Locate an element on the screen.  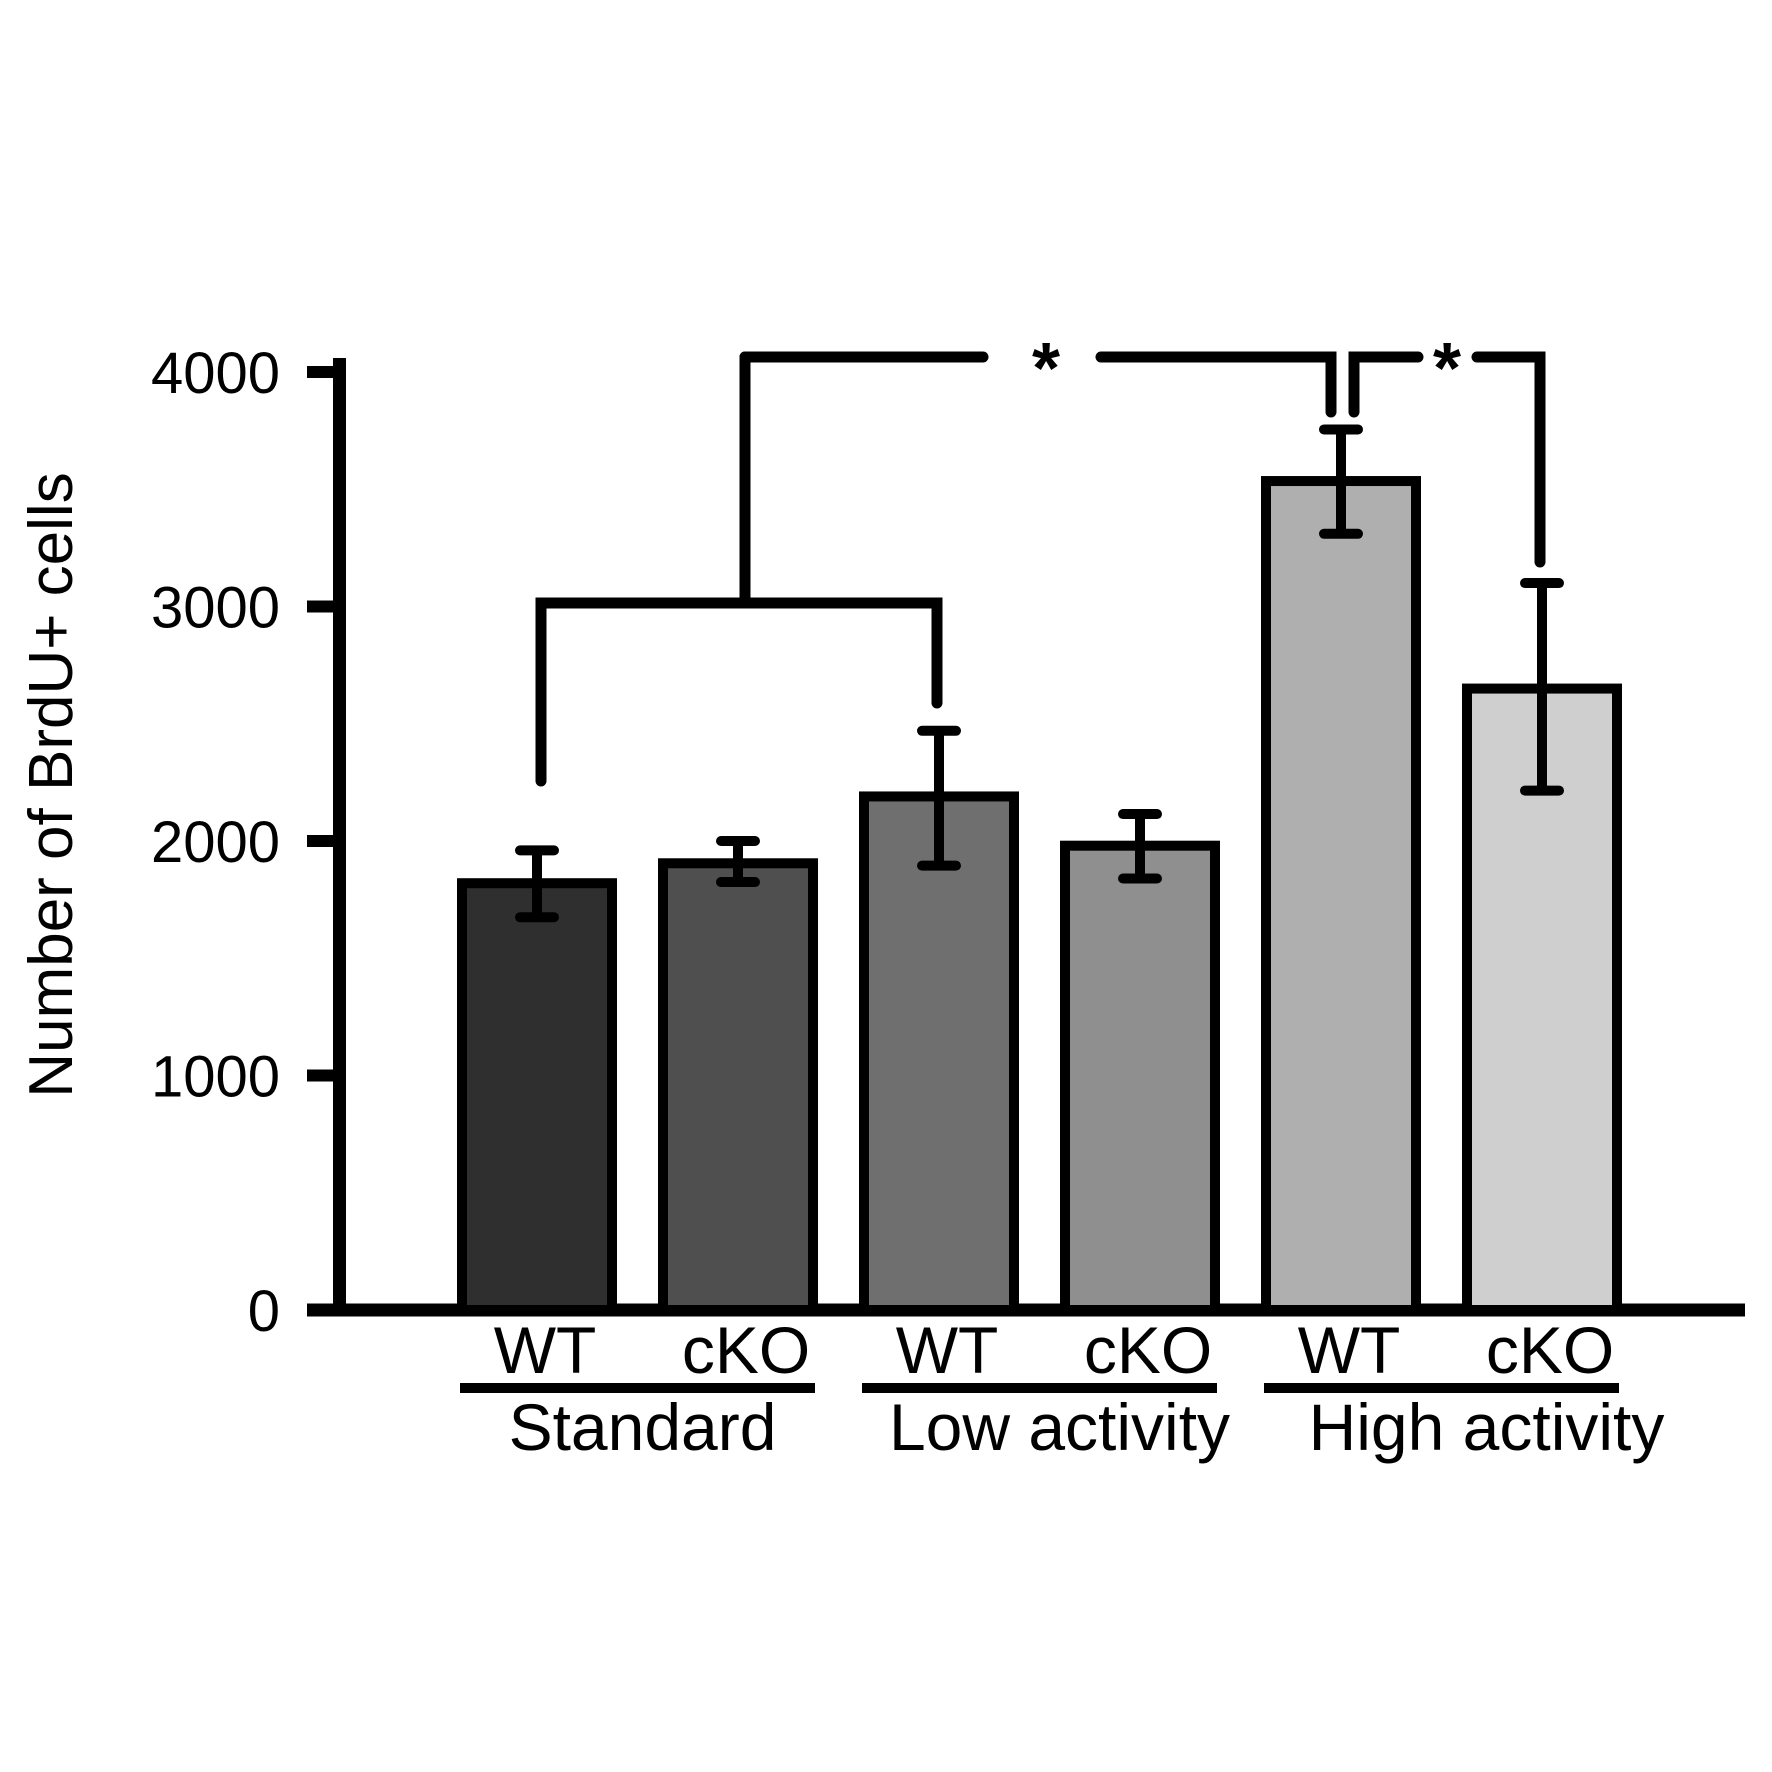
x-tick-label-low-activity-cko: cKO is located at coordinates (1148, 1350).